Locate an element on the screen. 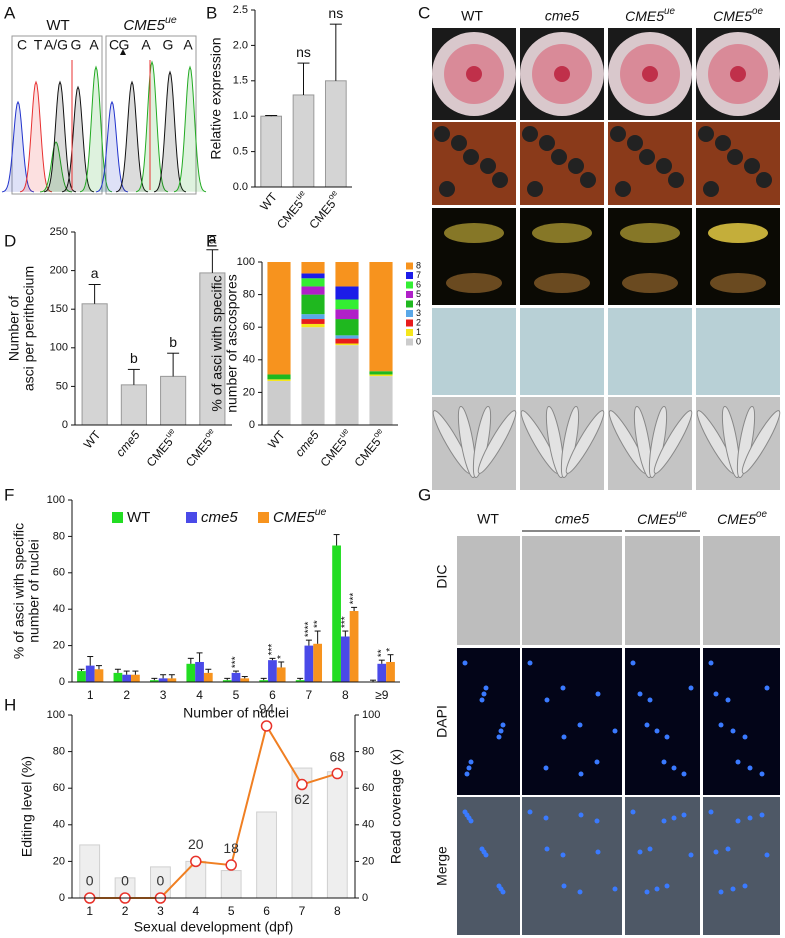  perithecium-neck is located at coordinates (738, 283).